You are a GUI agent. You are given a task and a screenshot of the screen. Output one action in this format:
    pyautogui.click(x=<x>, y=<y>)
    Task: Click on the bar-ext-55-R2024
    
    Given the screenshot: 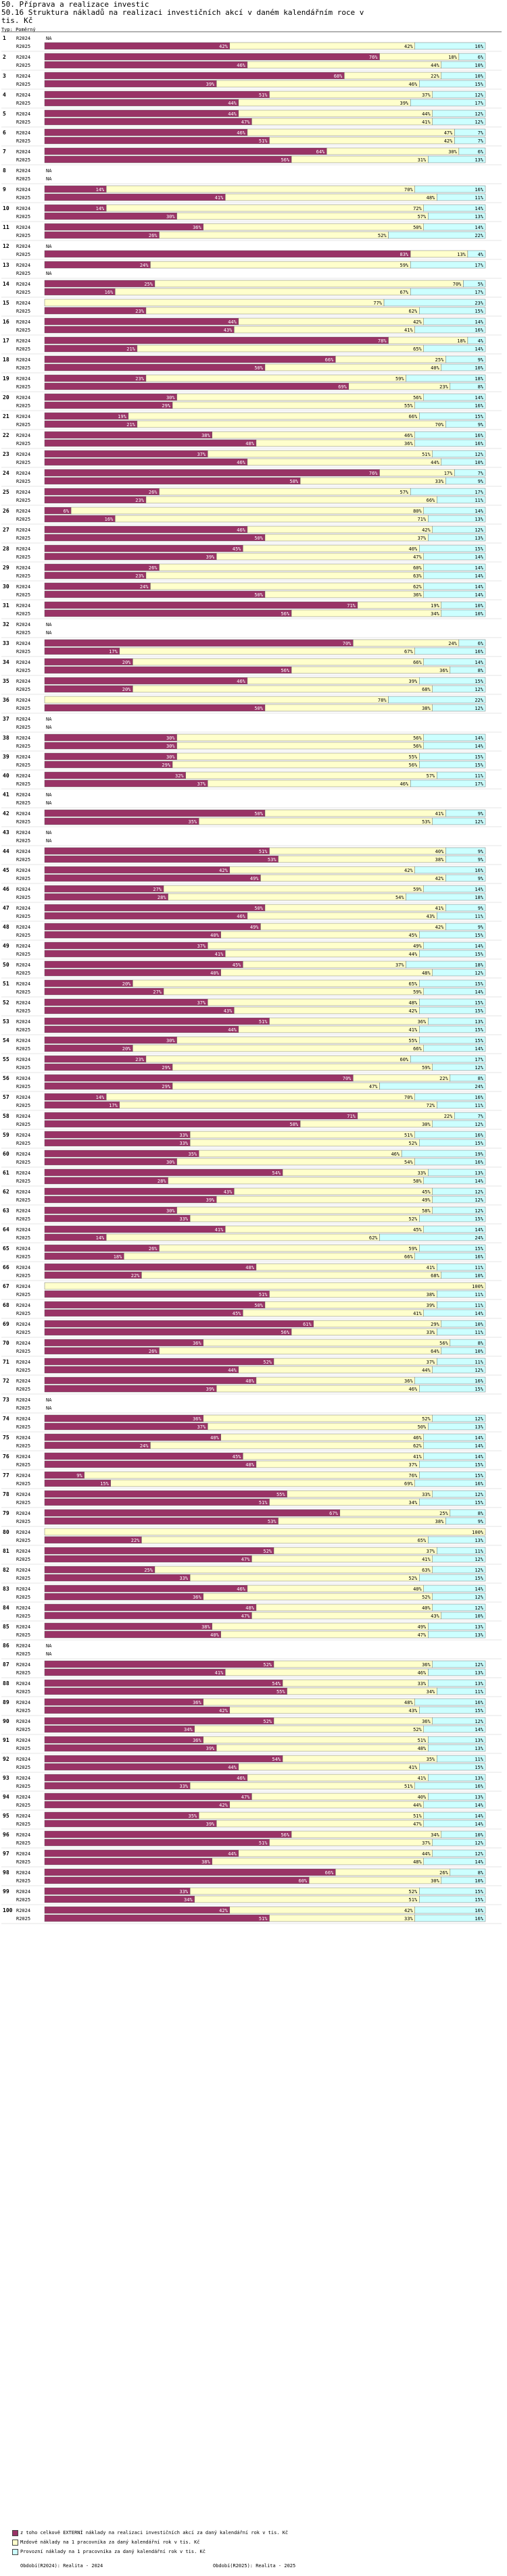 What is the action you would take?
    pyautogui.click(x=96, y=1059)
    